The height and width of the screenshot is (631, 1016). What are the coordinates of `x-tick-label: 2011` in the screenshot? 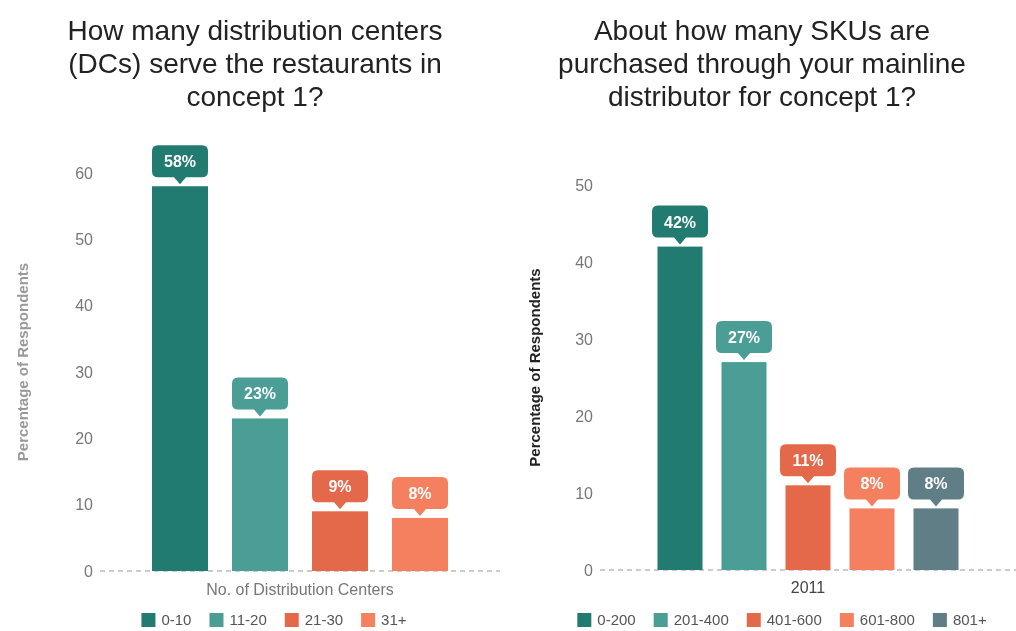 It's located at (808, 587).